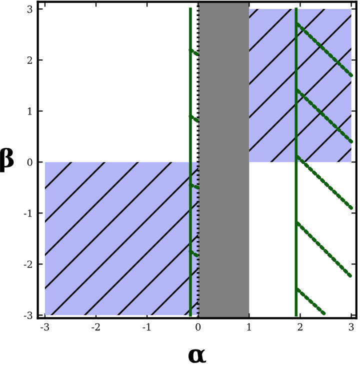 This screenshot has width=360, height=370. I want to click on y-tick-label: 2, so click(29, 60).